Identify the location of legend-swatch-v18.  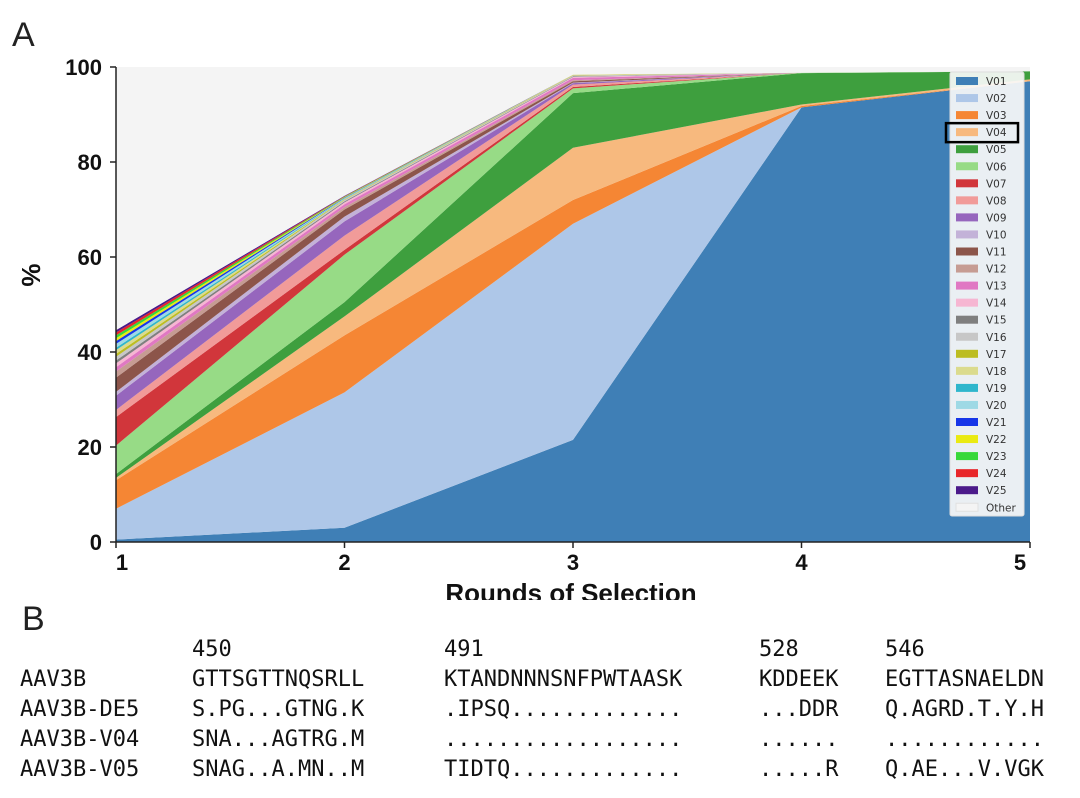
(967, 370).